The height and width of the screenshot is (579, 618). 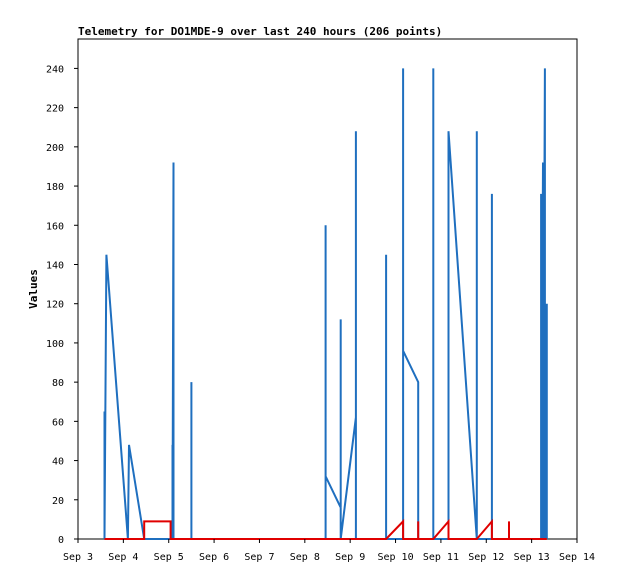 I want to click on x-tick-label: Sep 12, so click(x=486, y=557).